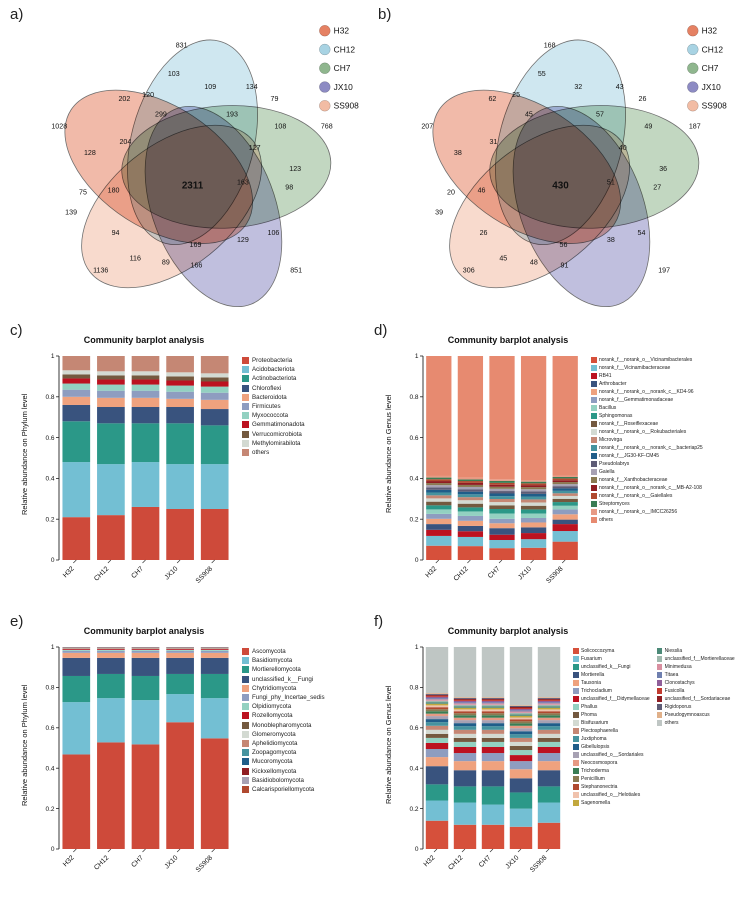 The height and width of the screenshot is (897, 744). I want to click on legend-item: Mortierellomycota, so click(283, 670).